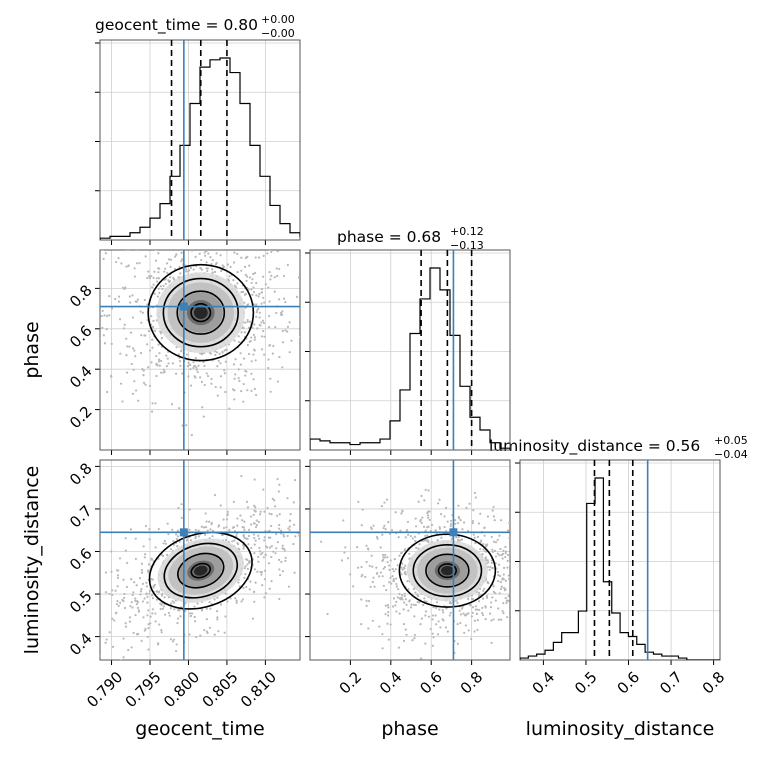  I want to click on y-tick-label: 0.4, so click(81, 377).